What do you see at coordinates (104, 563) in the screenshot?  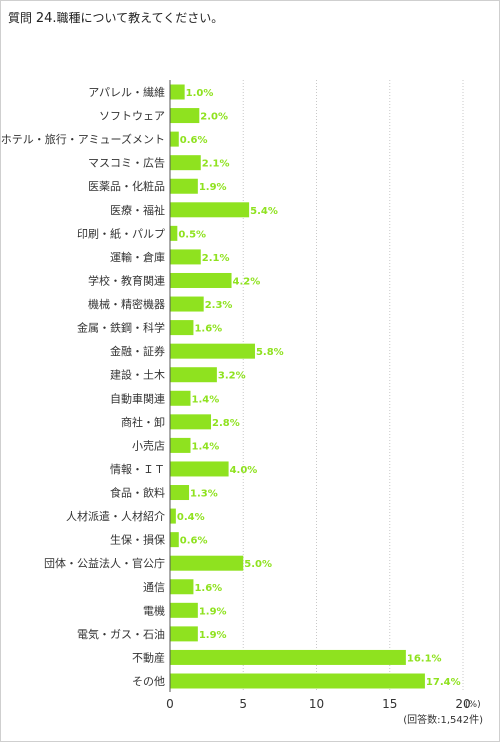 I see `category-label: 団体・公益法人・官公庁` at bounding box center [104, 563].